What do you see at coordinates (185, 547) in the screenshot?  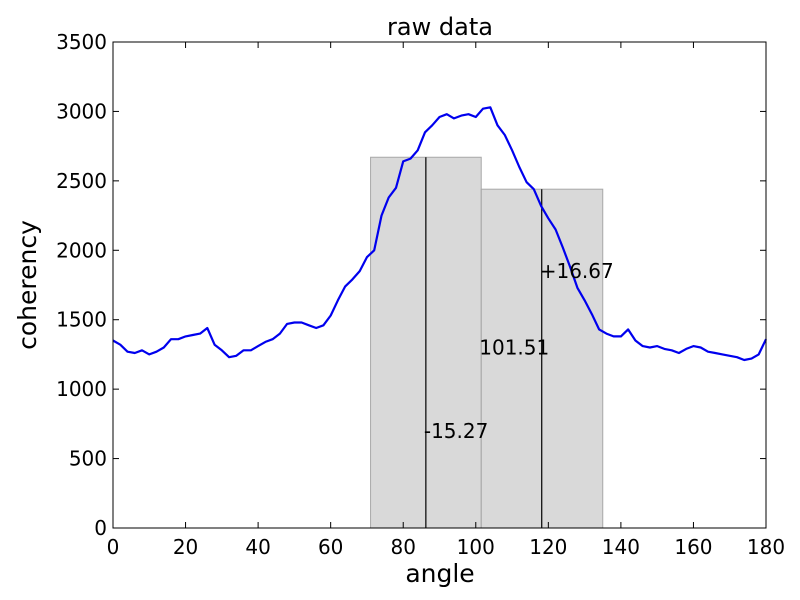 I see `x-tick-label-1: 20` at bounding box center [185, 547].